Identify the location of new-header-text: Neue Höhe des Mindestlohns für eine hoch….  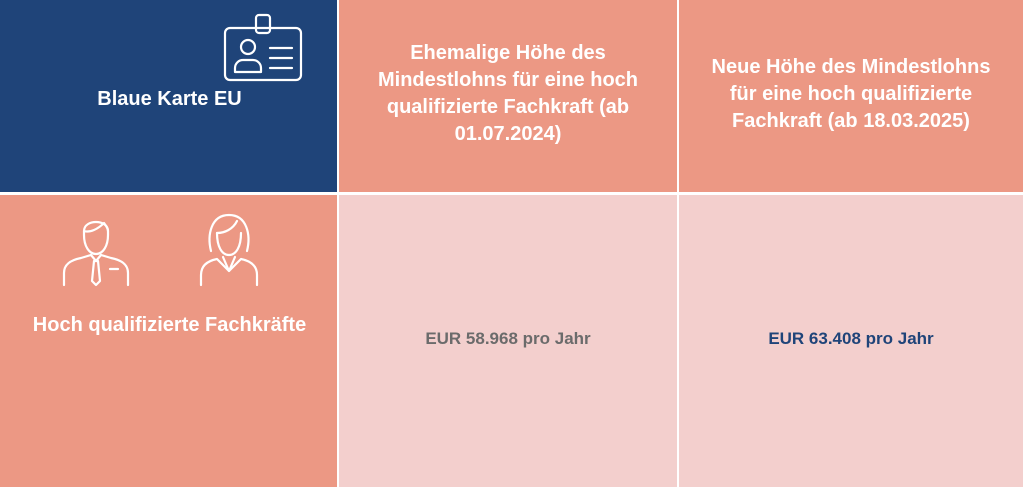
(851, 93).